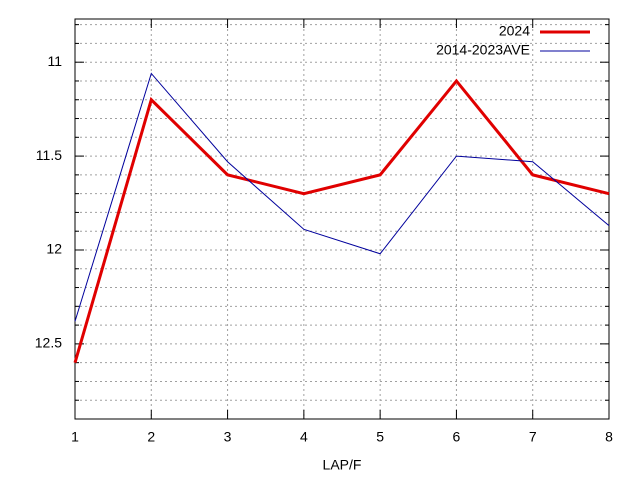 The image size is (640, 480). What do you see at coordinates (54, 61) in the screenshot?
I see `y-tick-label: 11` at bounding box center [54, 61].